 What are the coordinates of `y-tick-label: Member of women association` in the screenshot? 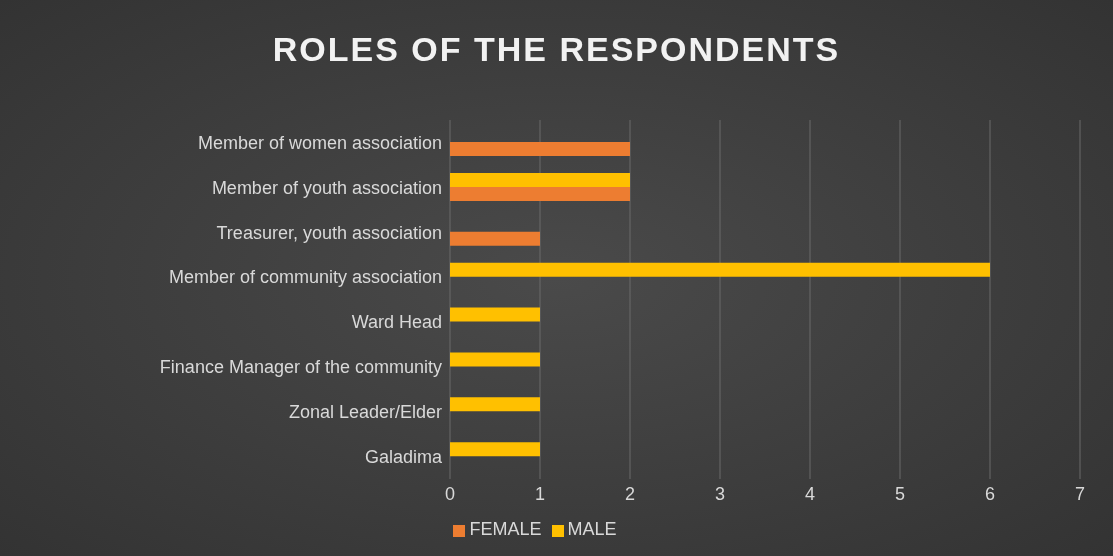 It's located at (319, 142).